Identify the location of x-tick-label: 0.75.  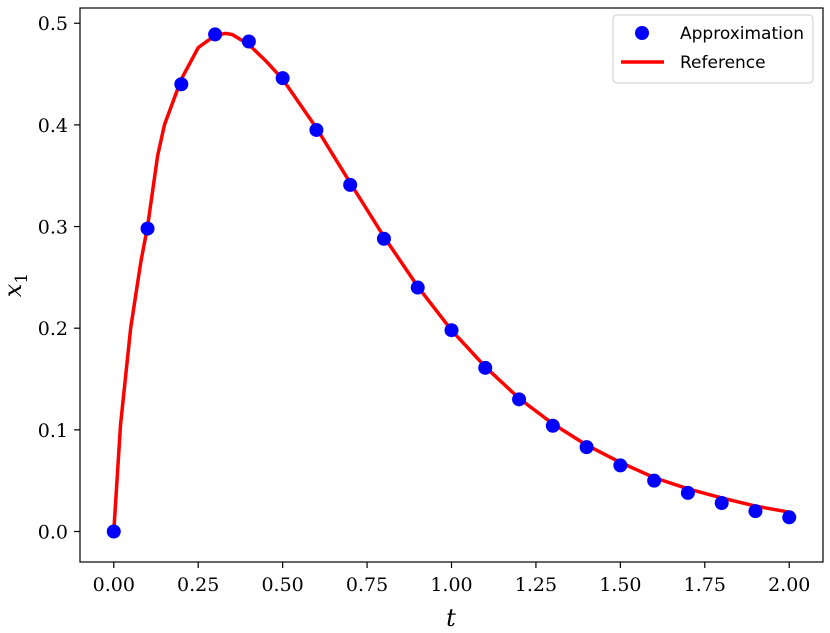
(367, 585).